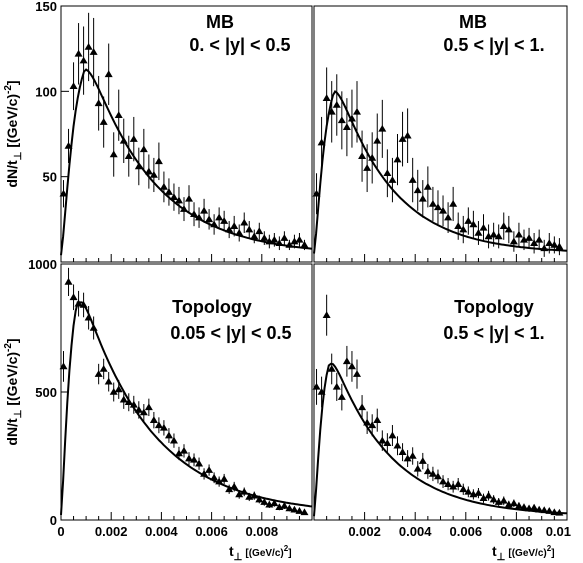 This screenshot has height=563, width=583. I want to click on x-axis-title-right-unit: [(GeV/c), so click(527, 553).